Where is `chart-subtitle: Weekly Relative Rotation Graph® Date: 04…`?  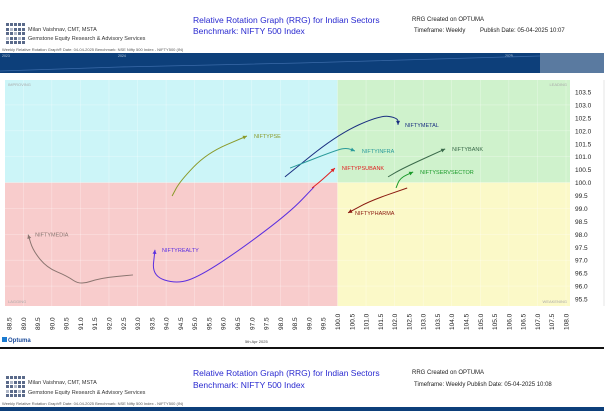 chart-subtitle: Weekly Relative Rotation Graph® Date: 04… is located at coordinates (93, 403).